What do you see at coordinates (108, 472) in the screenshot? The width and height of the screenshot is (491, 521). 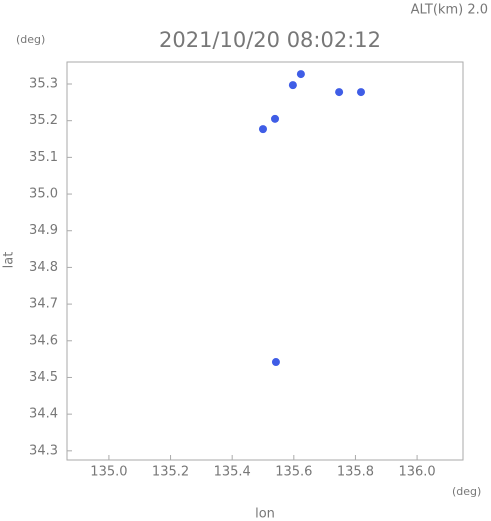 I see `x-tick-label: 135.0` at bounding box center [108, 472].